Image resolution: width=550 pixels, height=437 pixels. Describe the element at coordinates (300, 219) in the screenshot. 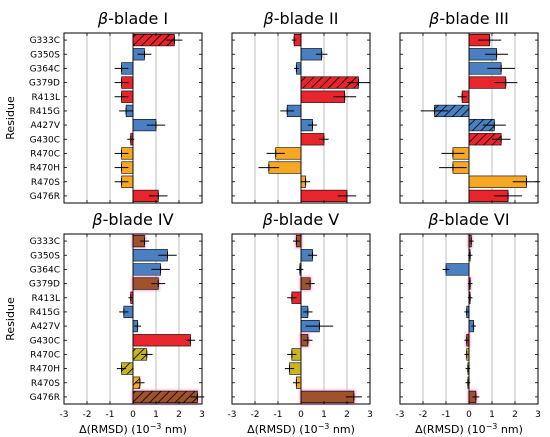

I see `panel-title: β-blade V` at that location.